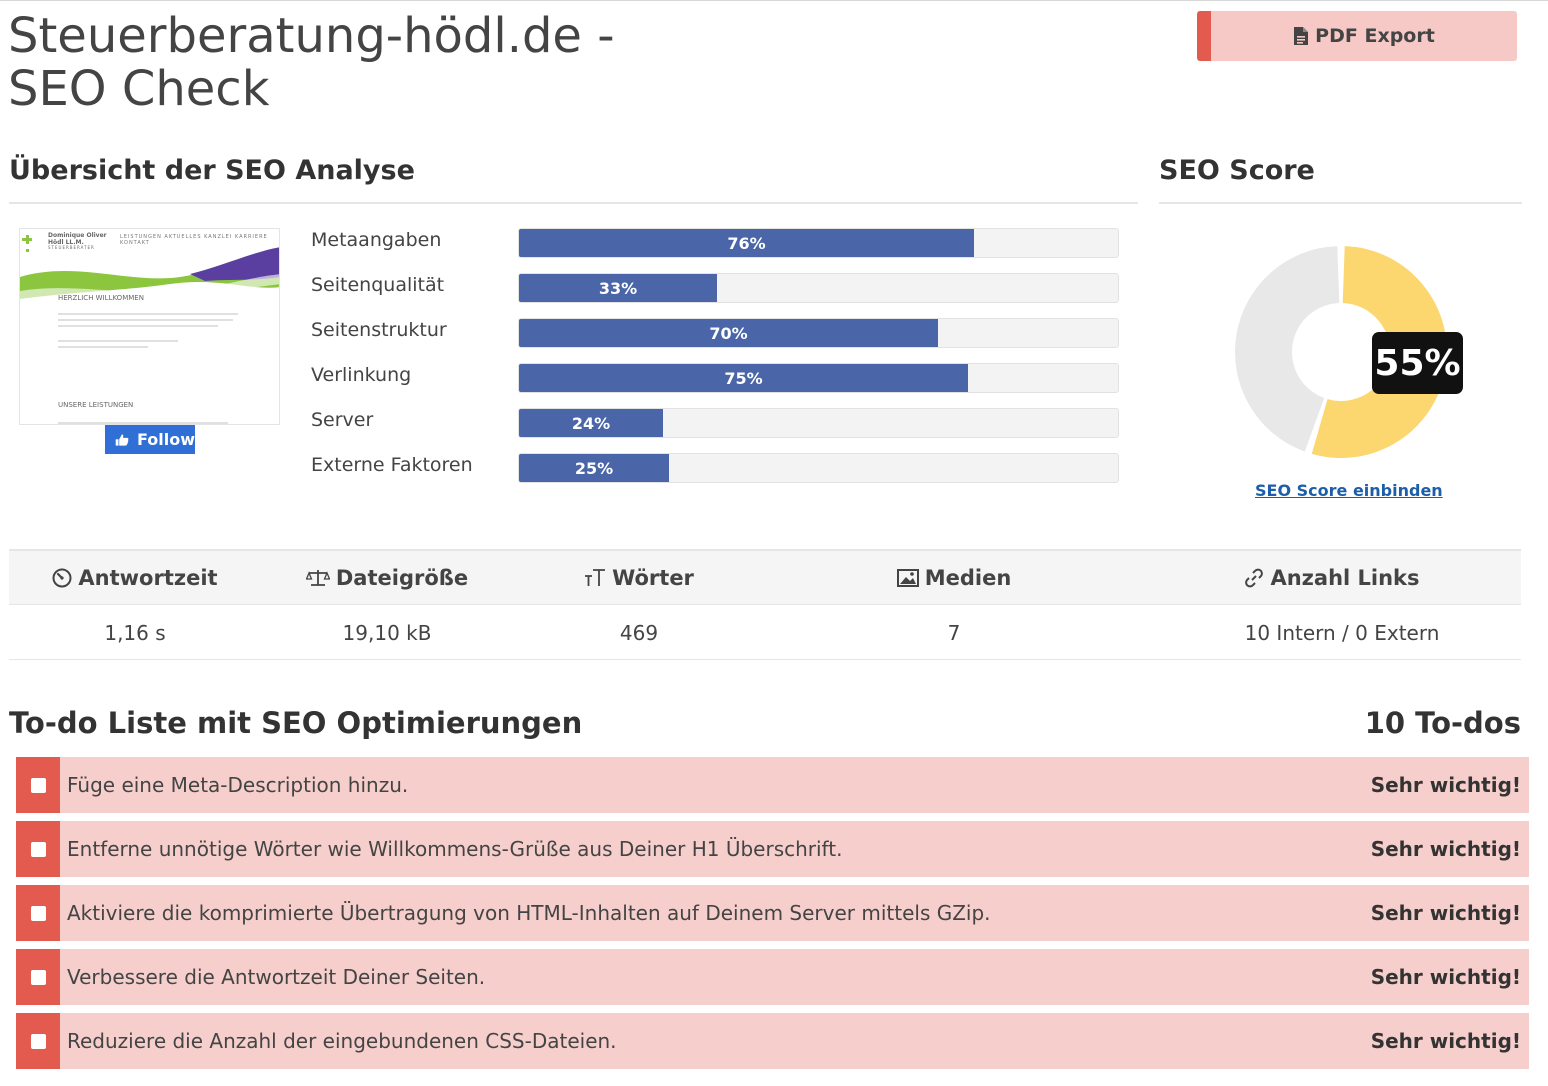 This screenshot has width=1548, height=1086. I want to click on metric-label: Externe Faktoren, so click(392, 465).